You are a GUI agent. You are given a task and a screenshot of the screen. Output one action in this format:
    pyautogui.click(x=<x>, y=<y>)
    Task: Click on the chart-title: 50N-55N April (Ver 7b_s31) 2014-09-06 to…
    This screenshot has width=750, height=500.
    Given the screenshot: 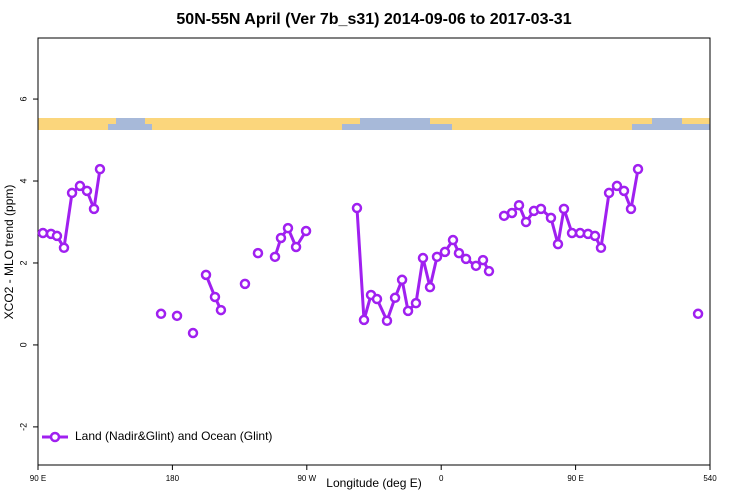 What is the action you would take?
    pyautogui.click(x=373, y=19)
    